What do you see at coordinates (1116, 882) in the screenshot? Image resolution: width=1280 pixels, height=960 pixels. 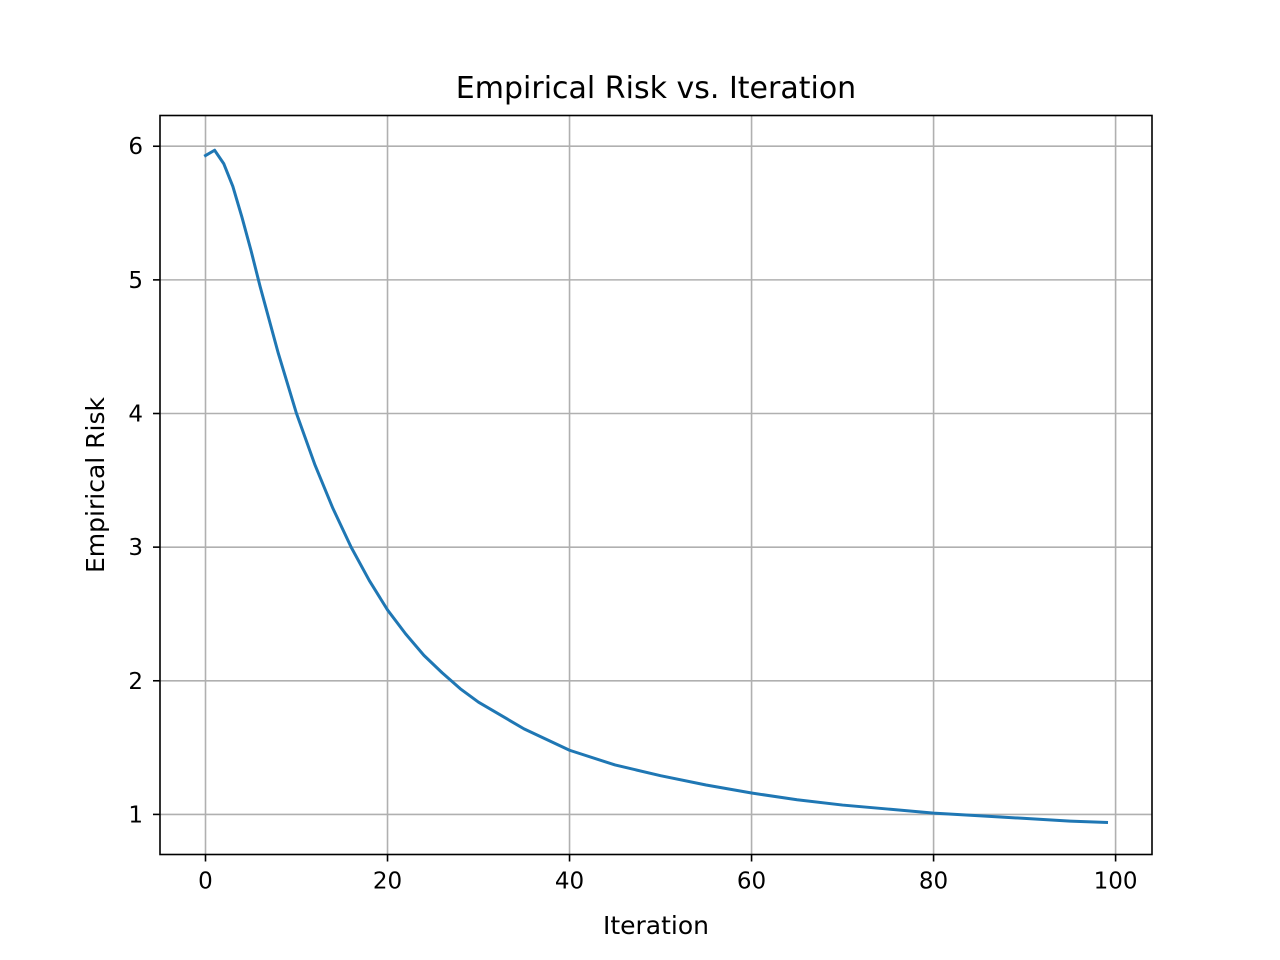 I see `x-tick-label: 100` at bounding box center [1116, 882].